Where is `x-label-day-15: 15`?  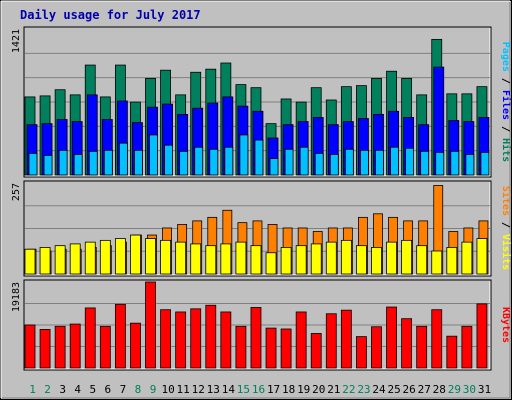
x-label-day-15: 15 is located at coordinates (243, 389).